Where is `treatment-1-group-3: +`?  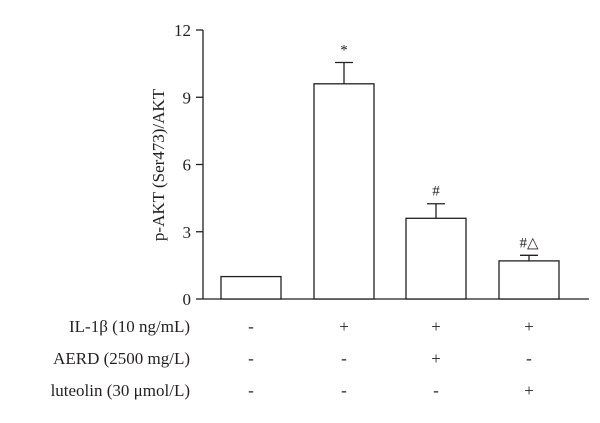
treatment-1-group-3: + is located at coordinates (436, 326).